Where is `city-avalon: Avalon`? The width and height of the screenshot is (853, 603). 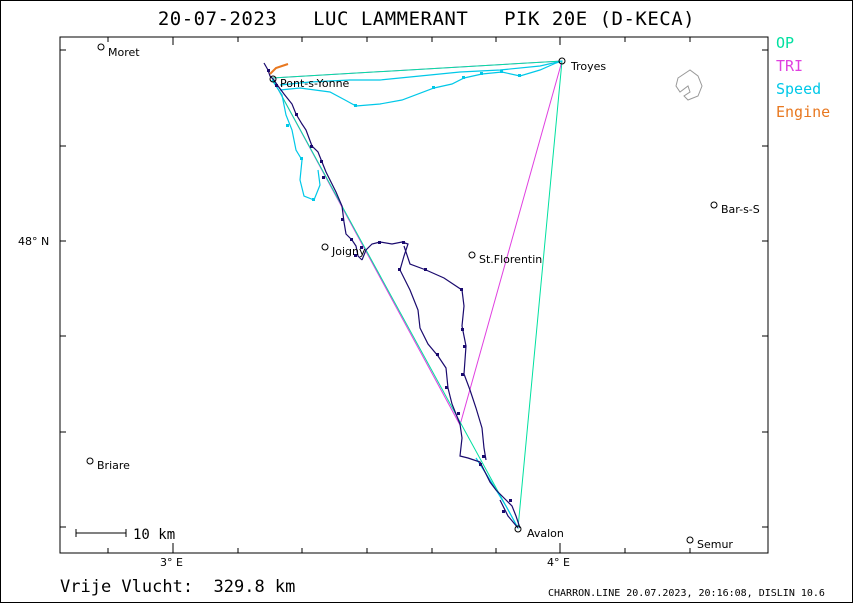 city-avalon: Avalon is located at coordinates (545, 533).